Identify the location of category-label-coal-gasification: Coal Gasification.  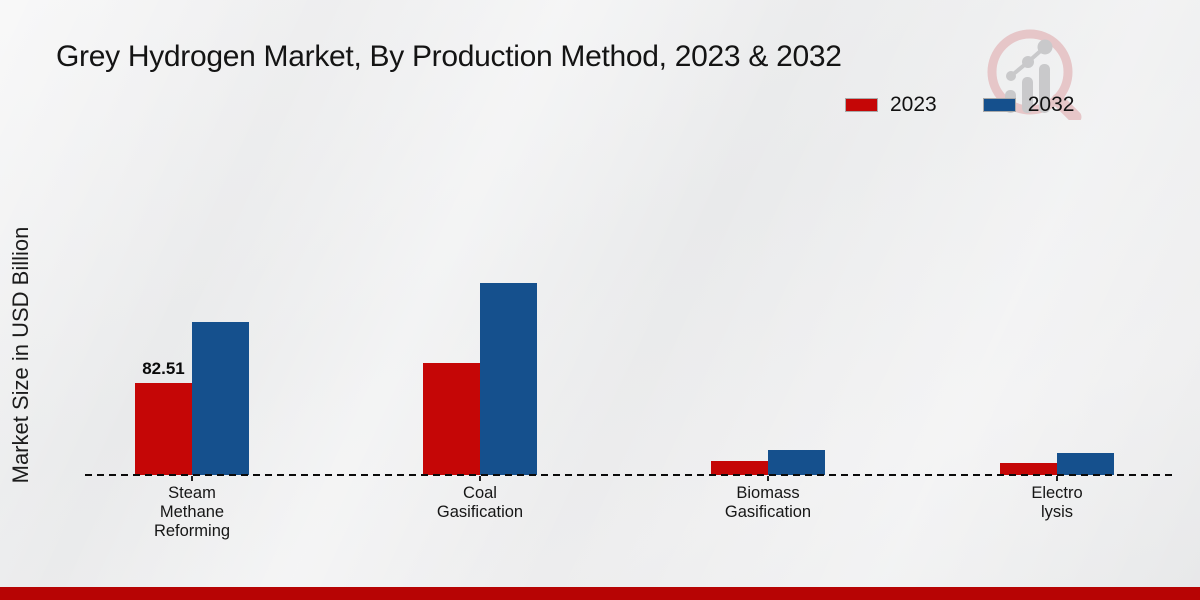
(480, 502).